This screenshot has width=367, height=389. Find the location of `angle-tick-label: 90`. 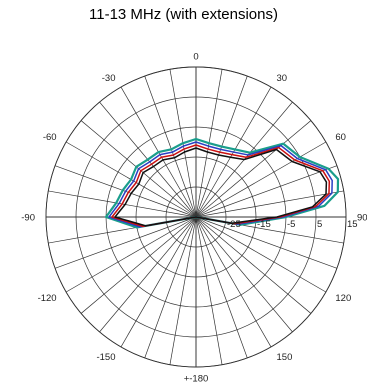

angle-tick-label: 90 is located at coordinates (362, 218).